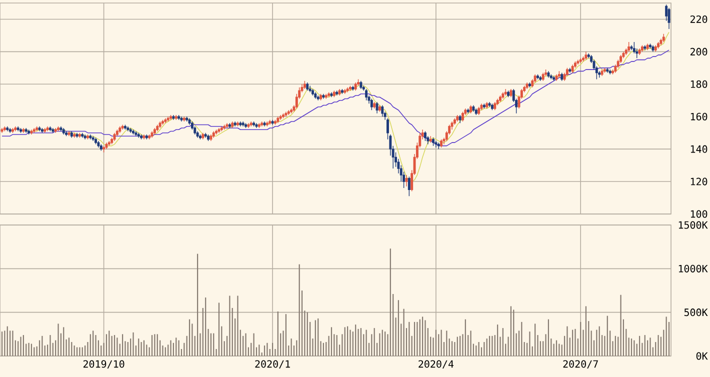 The height and width of the screenshot is (377, 710). Describe the element at coordinates (693, 268) in the screenshot. I see `y-tick-label: 1000K` at that location.